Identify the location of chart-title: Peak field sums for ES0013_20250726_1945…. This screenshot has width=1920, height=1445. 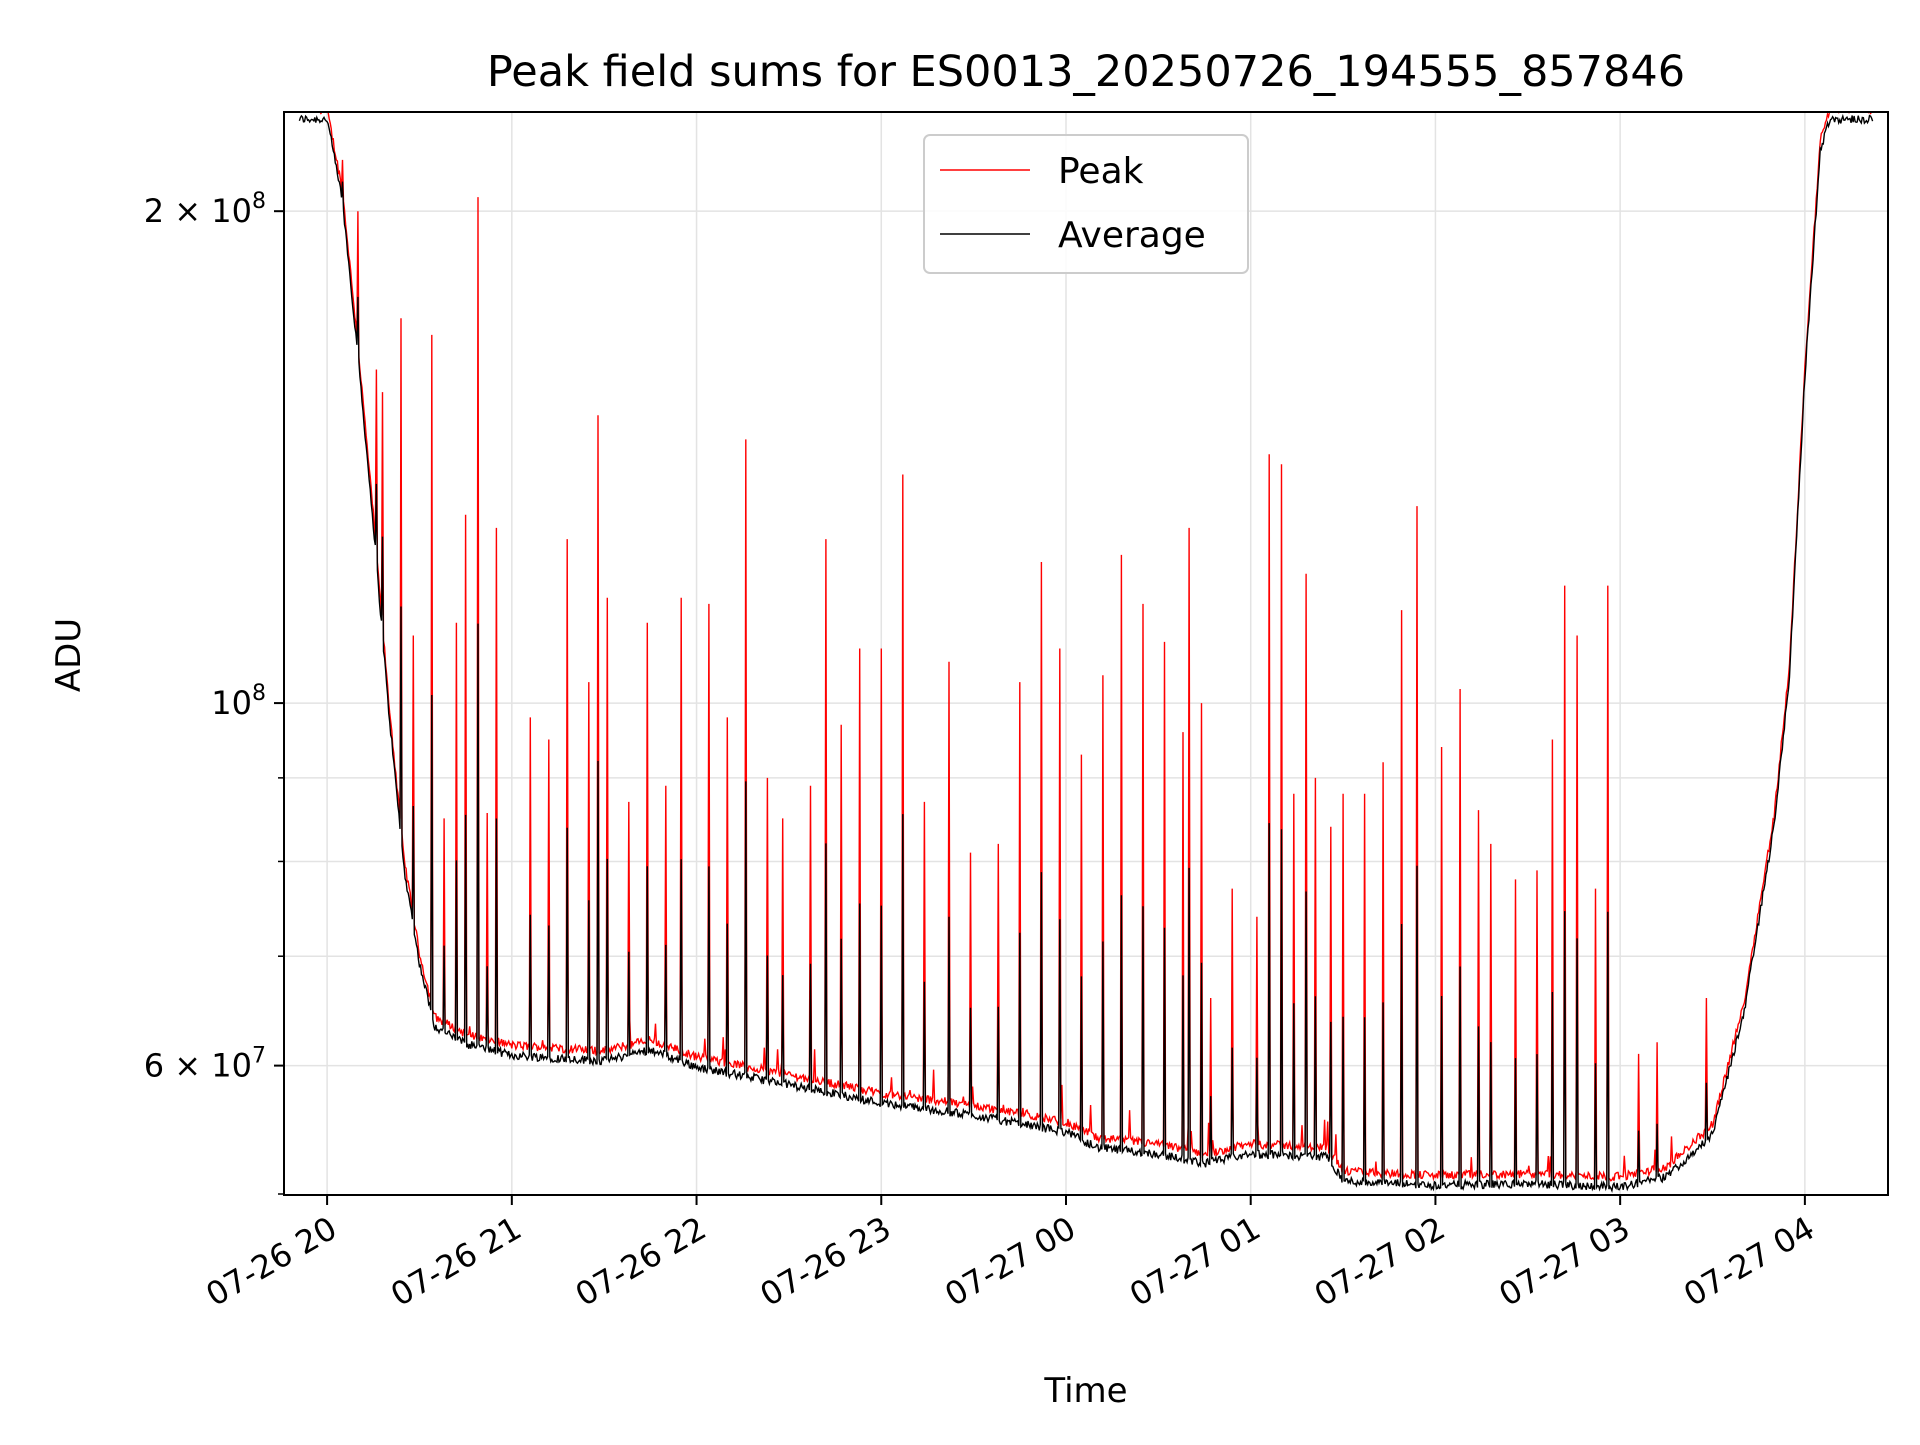
(1086, 72).